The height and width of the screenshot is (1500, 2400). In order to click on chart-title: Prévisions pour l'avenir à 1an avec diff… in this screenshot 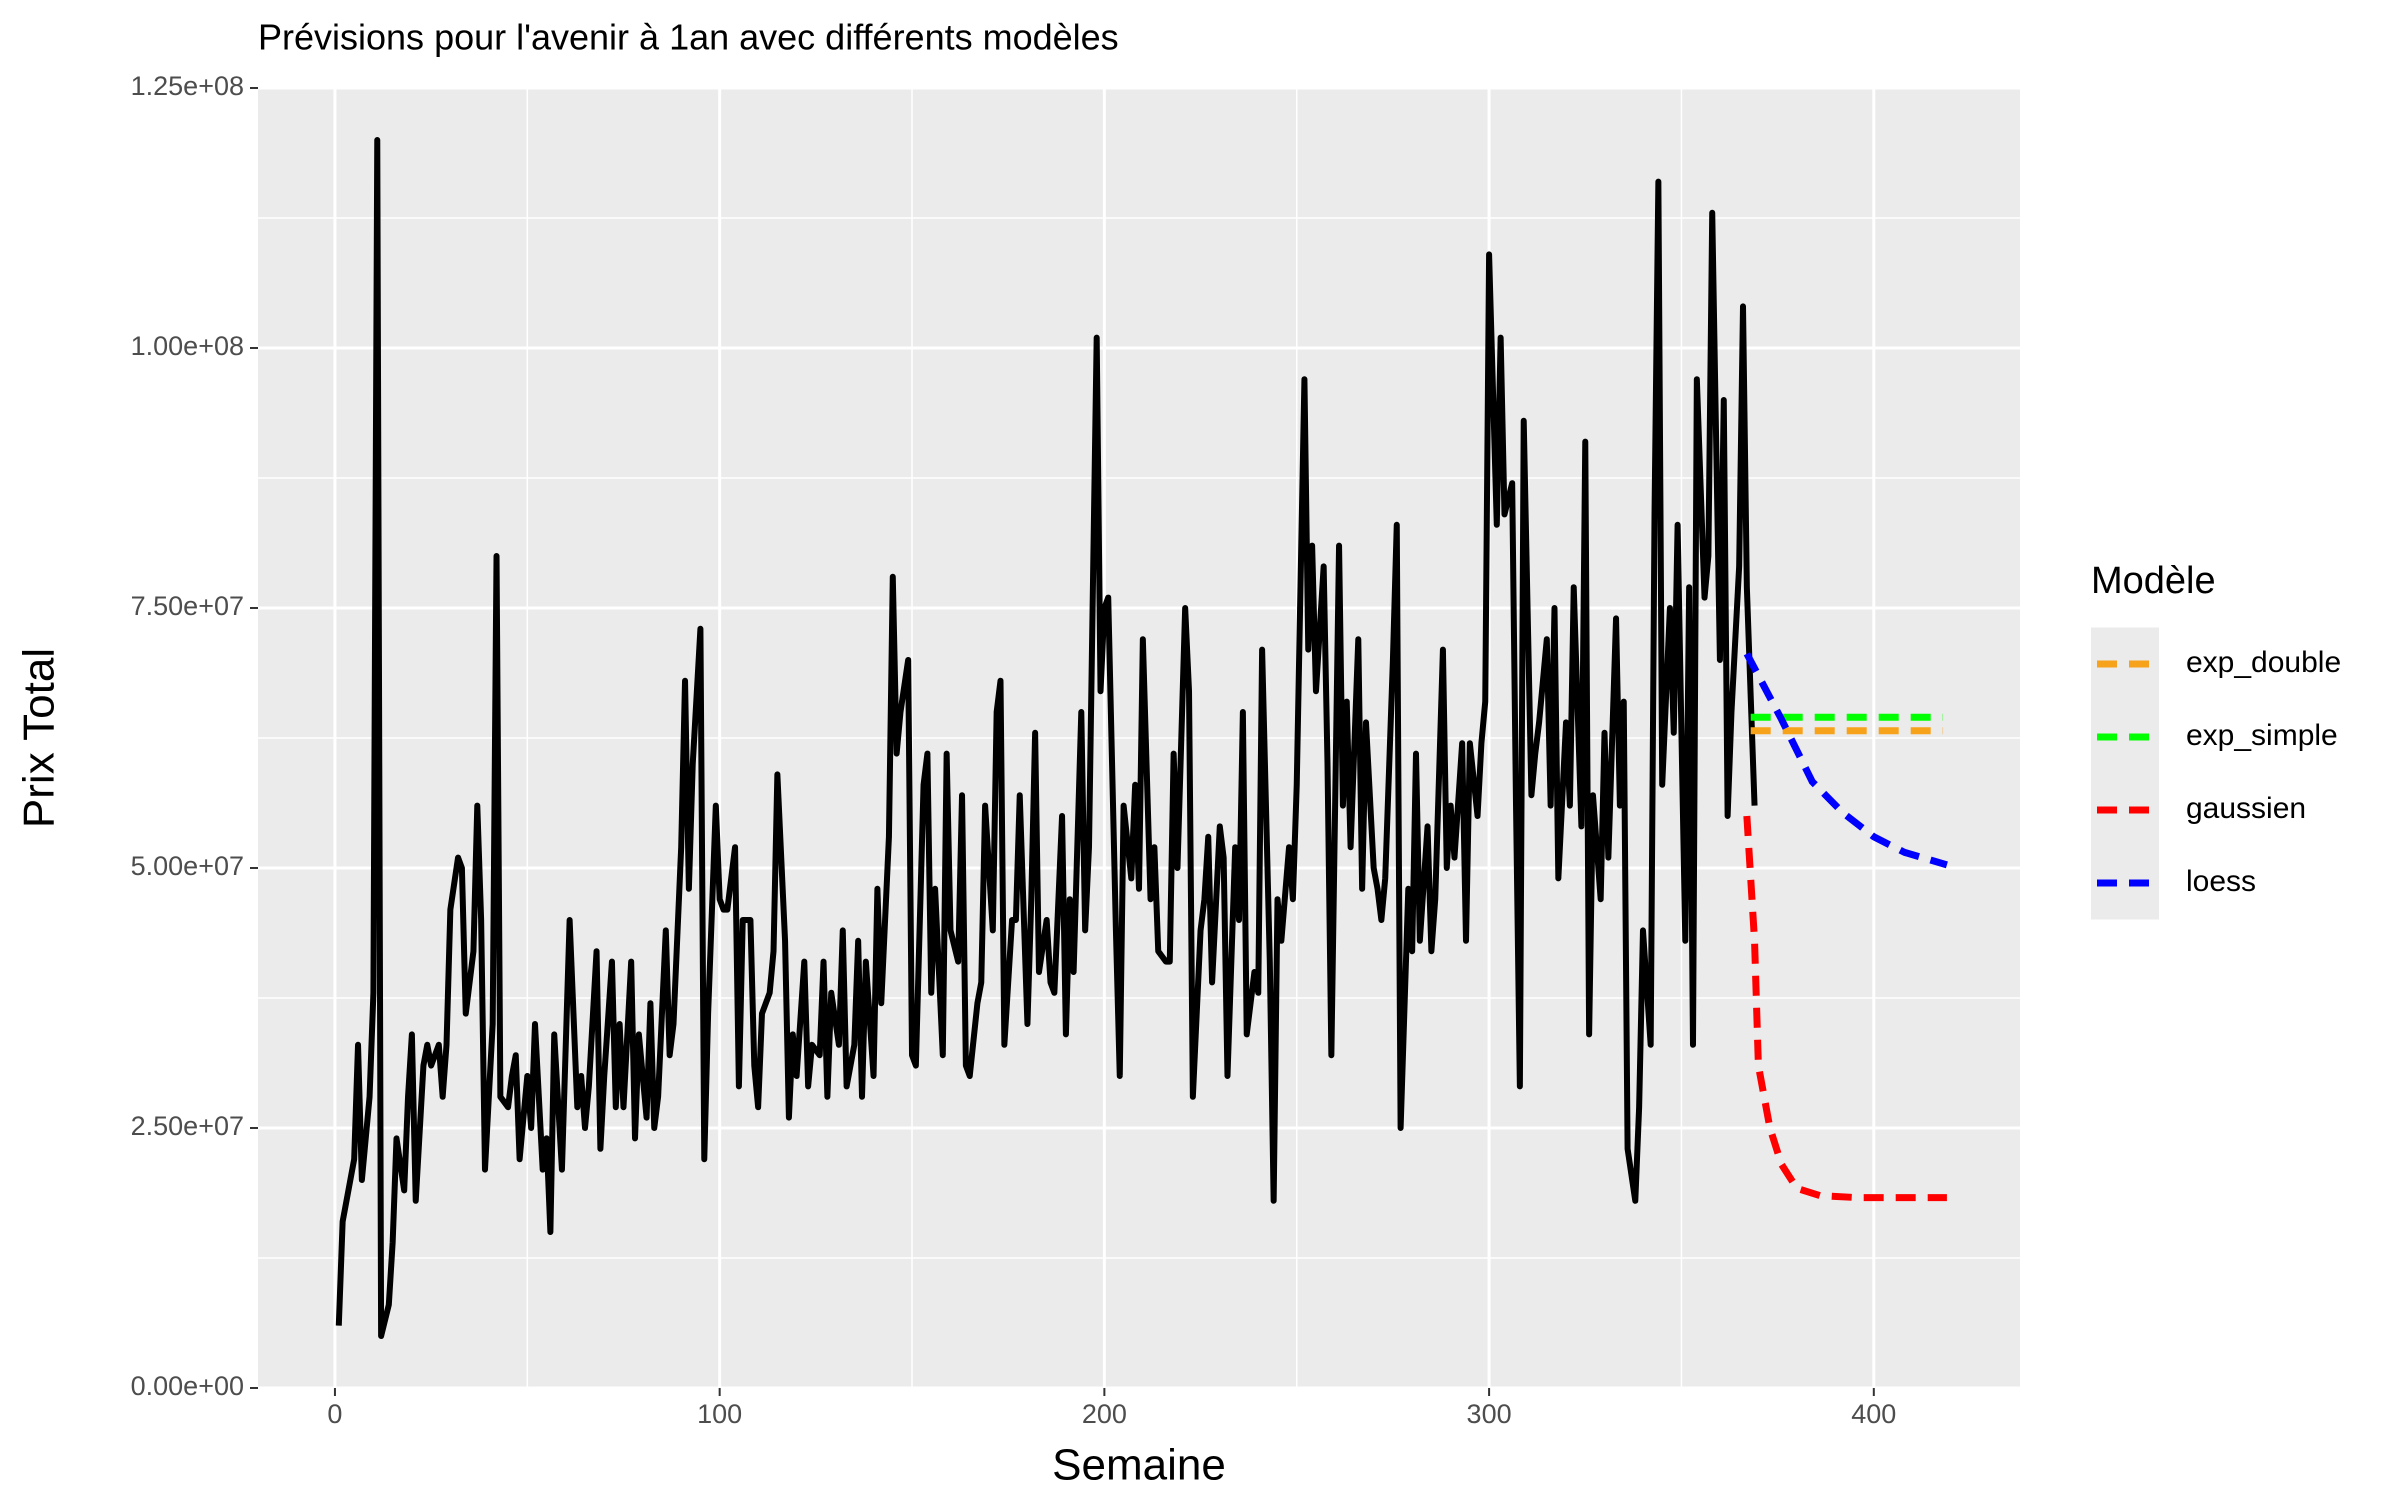, I will do `click(688, 37)`.